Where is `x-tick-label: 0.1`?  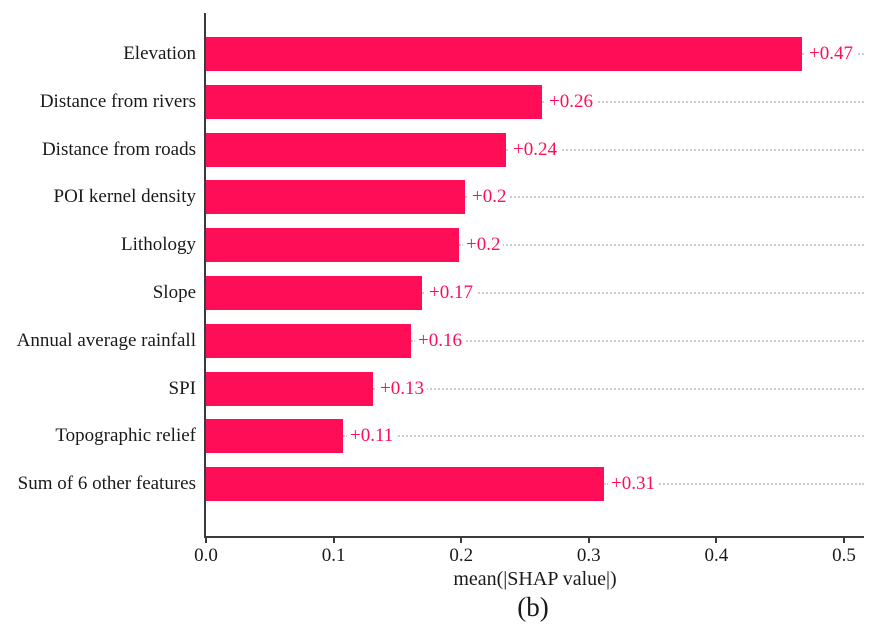 x-tick-label: 0.1 is located at coordinates (333, 555).